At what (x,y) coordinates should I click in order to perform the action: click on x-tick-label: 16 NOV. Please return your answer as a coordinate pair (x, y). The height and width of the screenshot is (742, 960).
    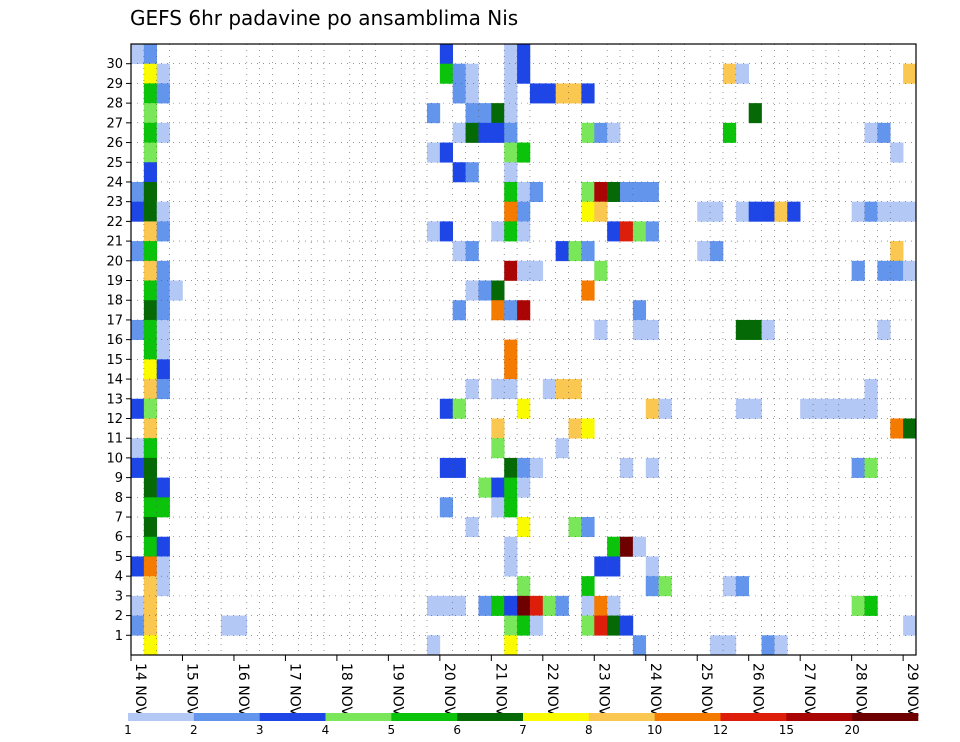
    Looking at the image, I should click on (243, 690).